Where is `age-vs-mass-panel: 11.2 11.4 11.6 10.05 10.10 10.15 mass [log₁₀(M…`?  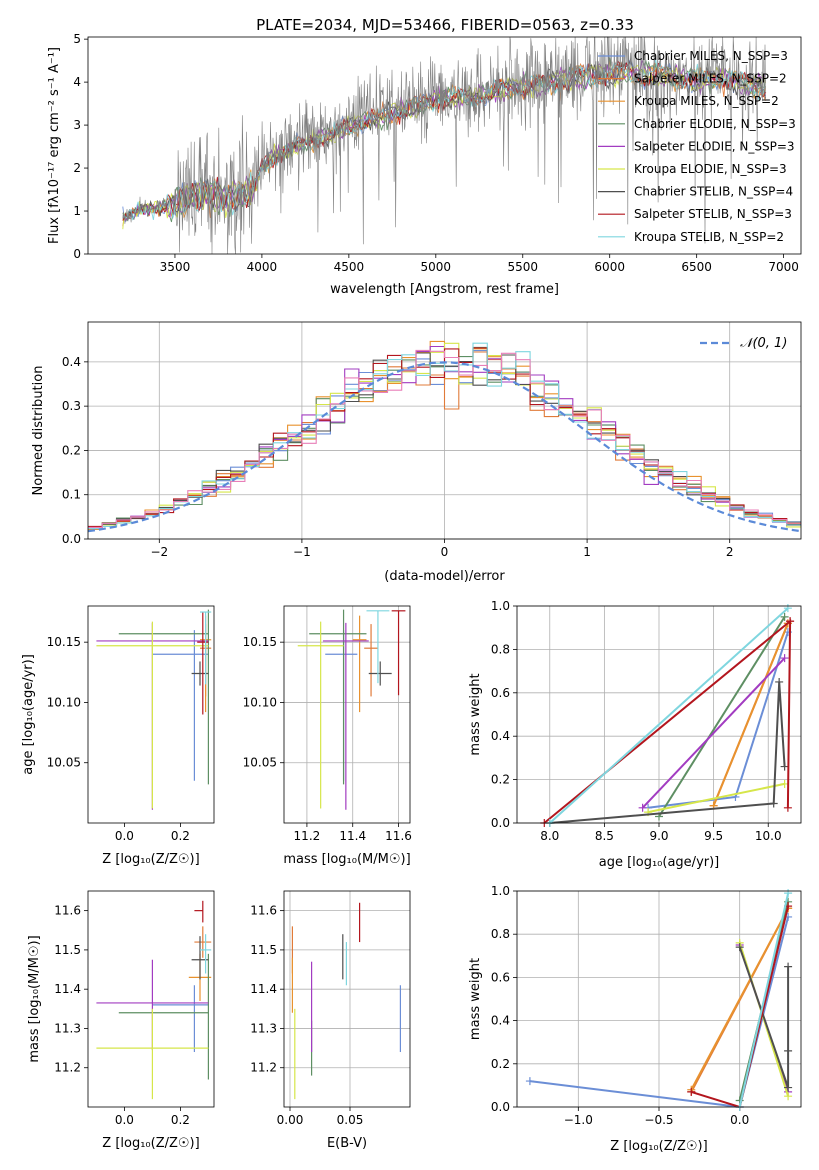
age-vs-mass-panel: 11.2 11.4 11.6 10.05 10.10 10.15 mass [log₁₀(M… is located at coordinates (327, 736).